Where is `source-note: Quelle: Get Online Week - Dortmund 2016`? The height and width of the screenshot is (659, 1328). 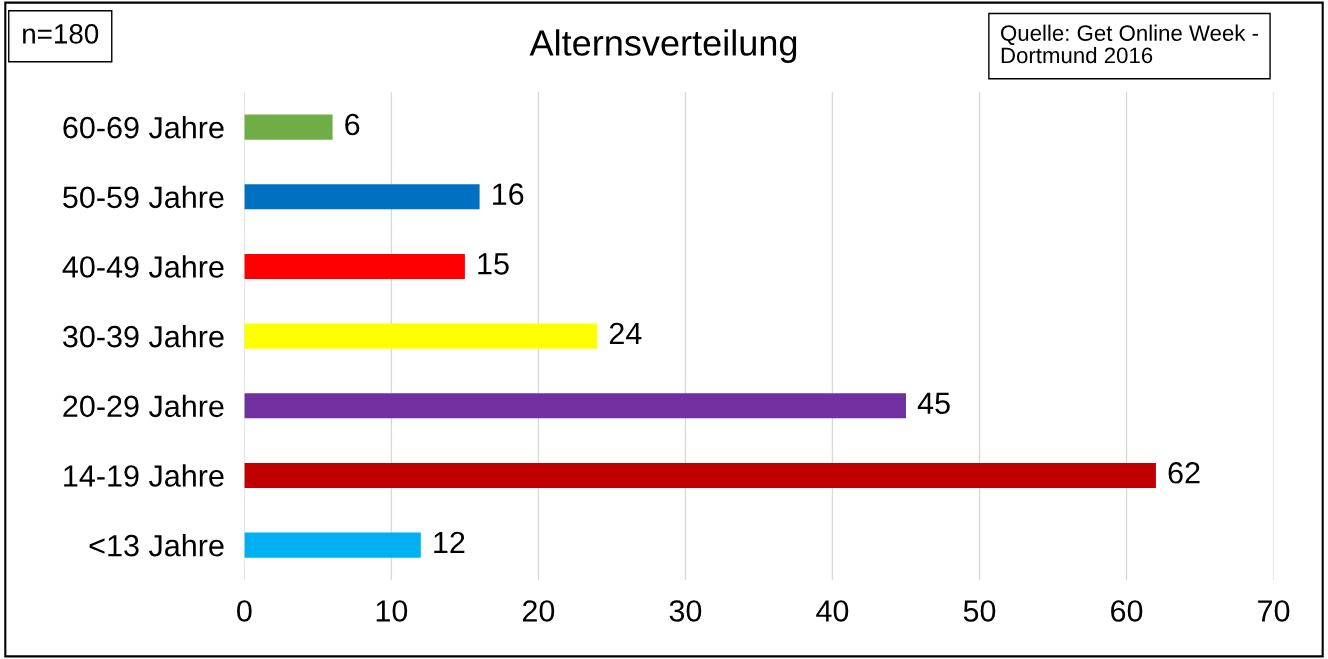
source-note: Quelle: Get Online Week - Dortmund 2016 is located at coordinates (1129, 44).